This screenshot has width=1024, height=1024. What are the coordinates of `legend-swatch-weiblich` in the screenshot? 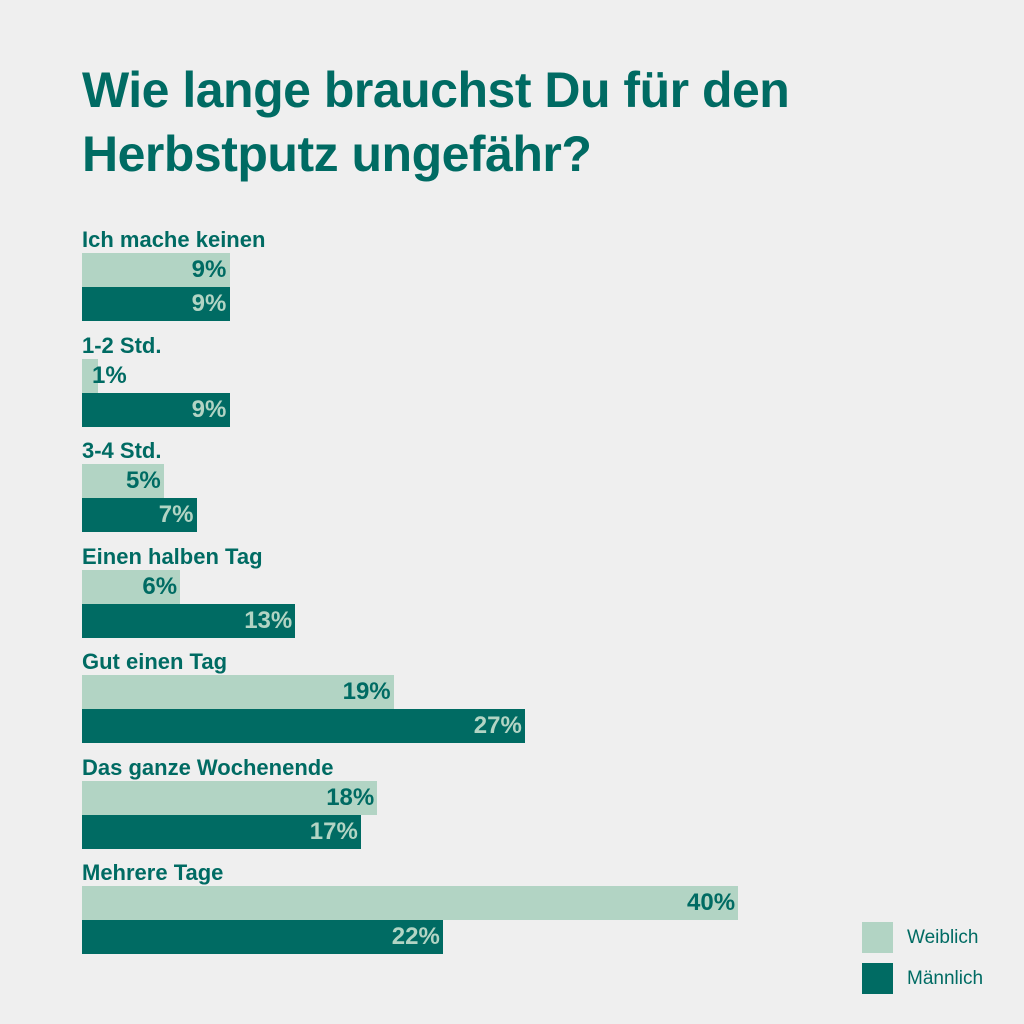 It's located at (877, 937).